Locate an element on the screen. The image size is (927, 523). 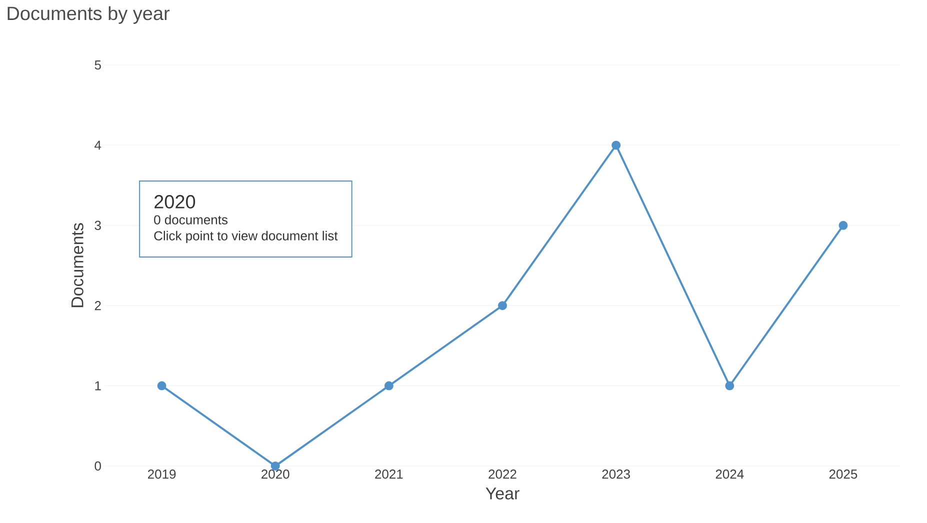
x-axis-title: Year is located at coordinates (503, 494).